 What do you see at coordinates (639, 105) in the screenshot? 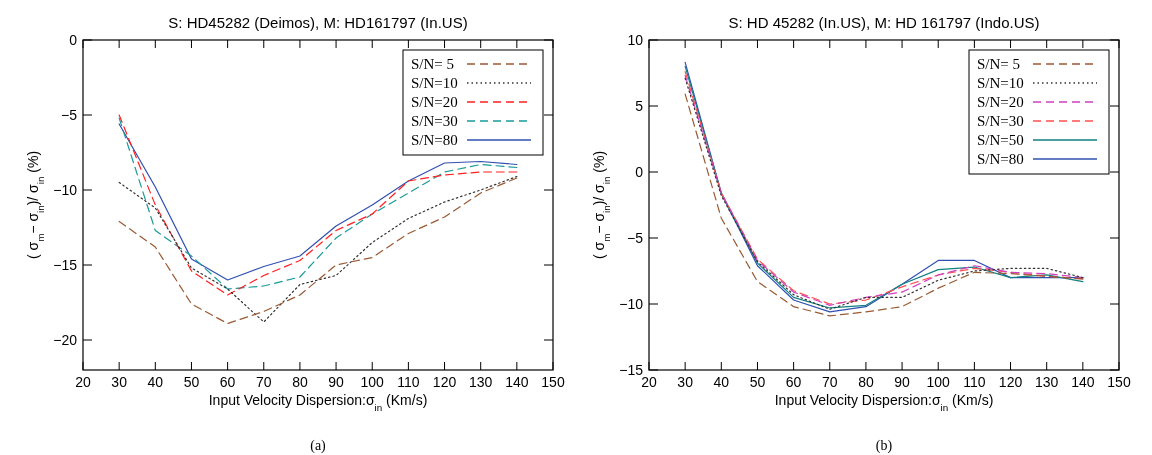
I see `y-tick-label: 5` at bounding box center [639, 105].